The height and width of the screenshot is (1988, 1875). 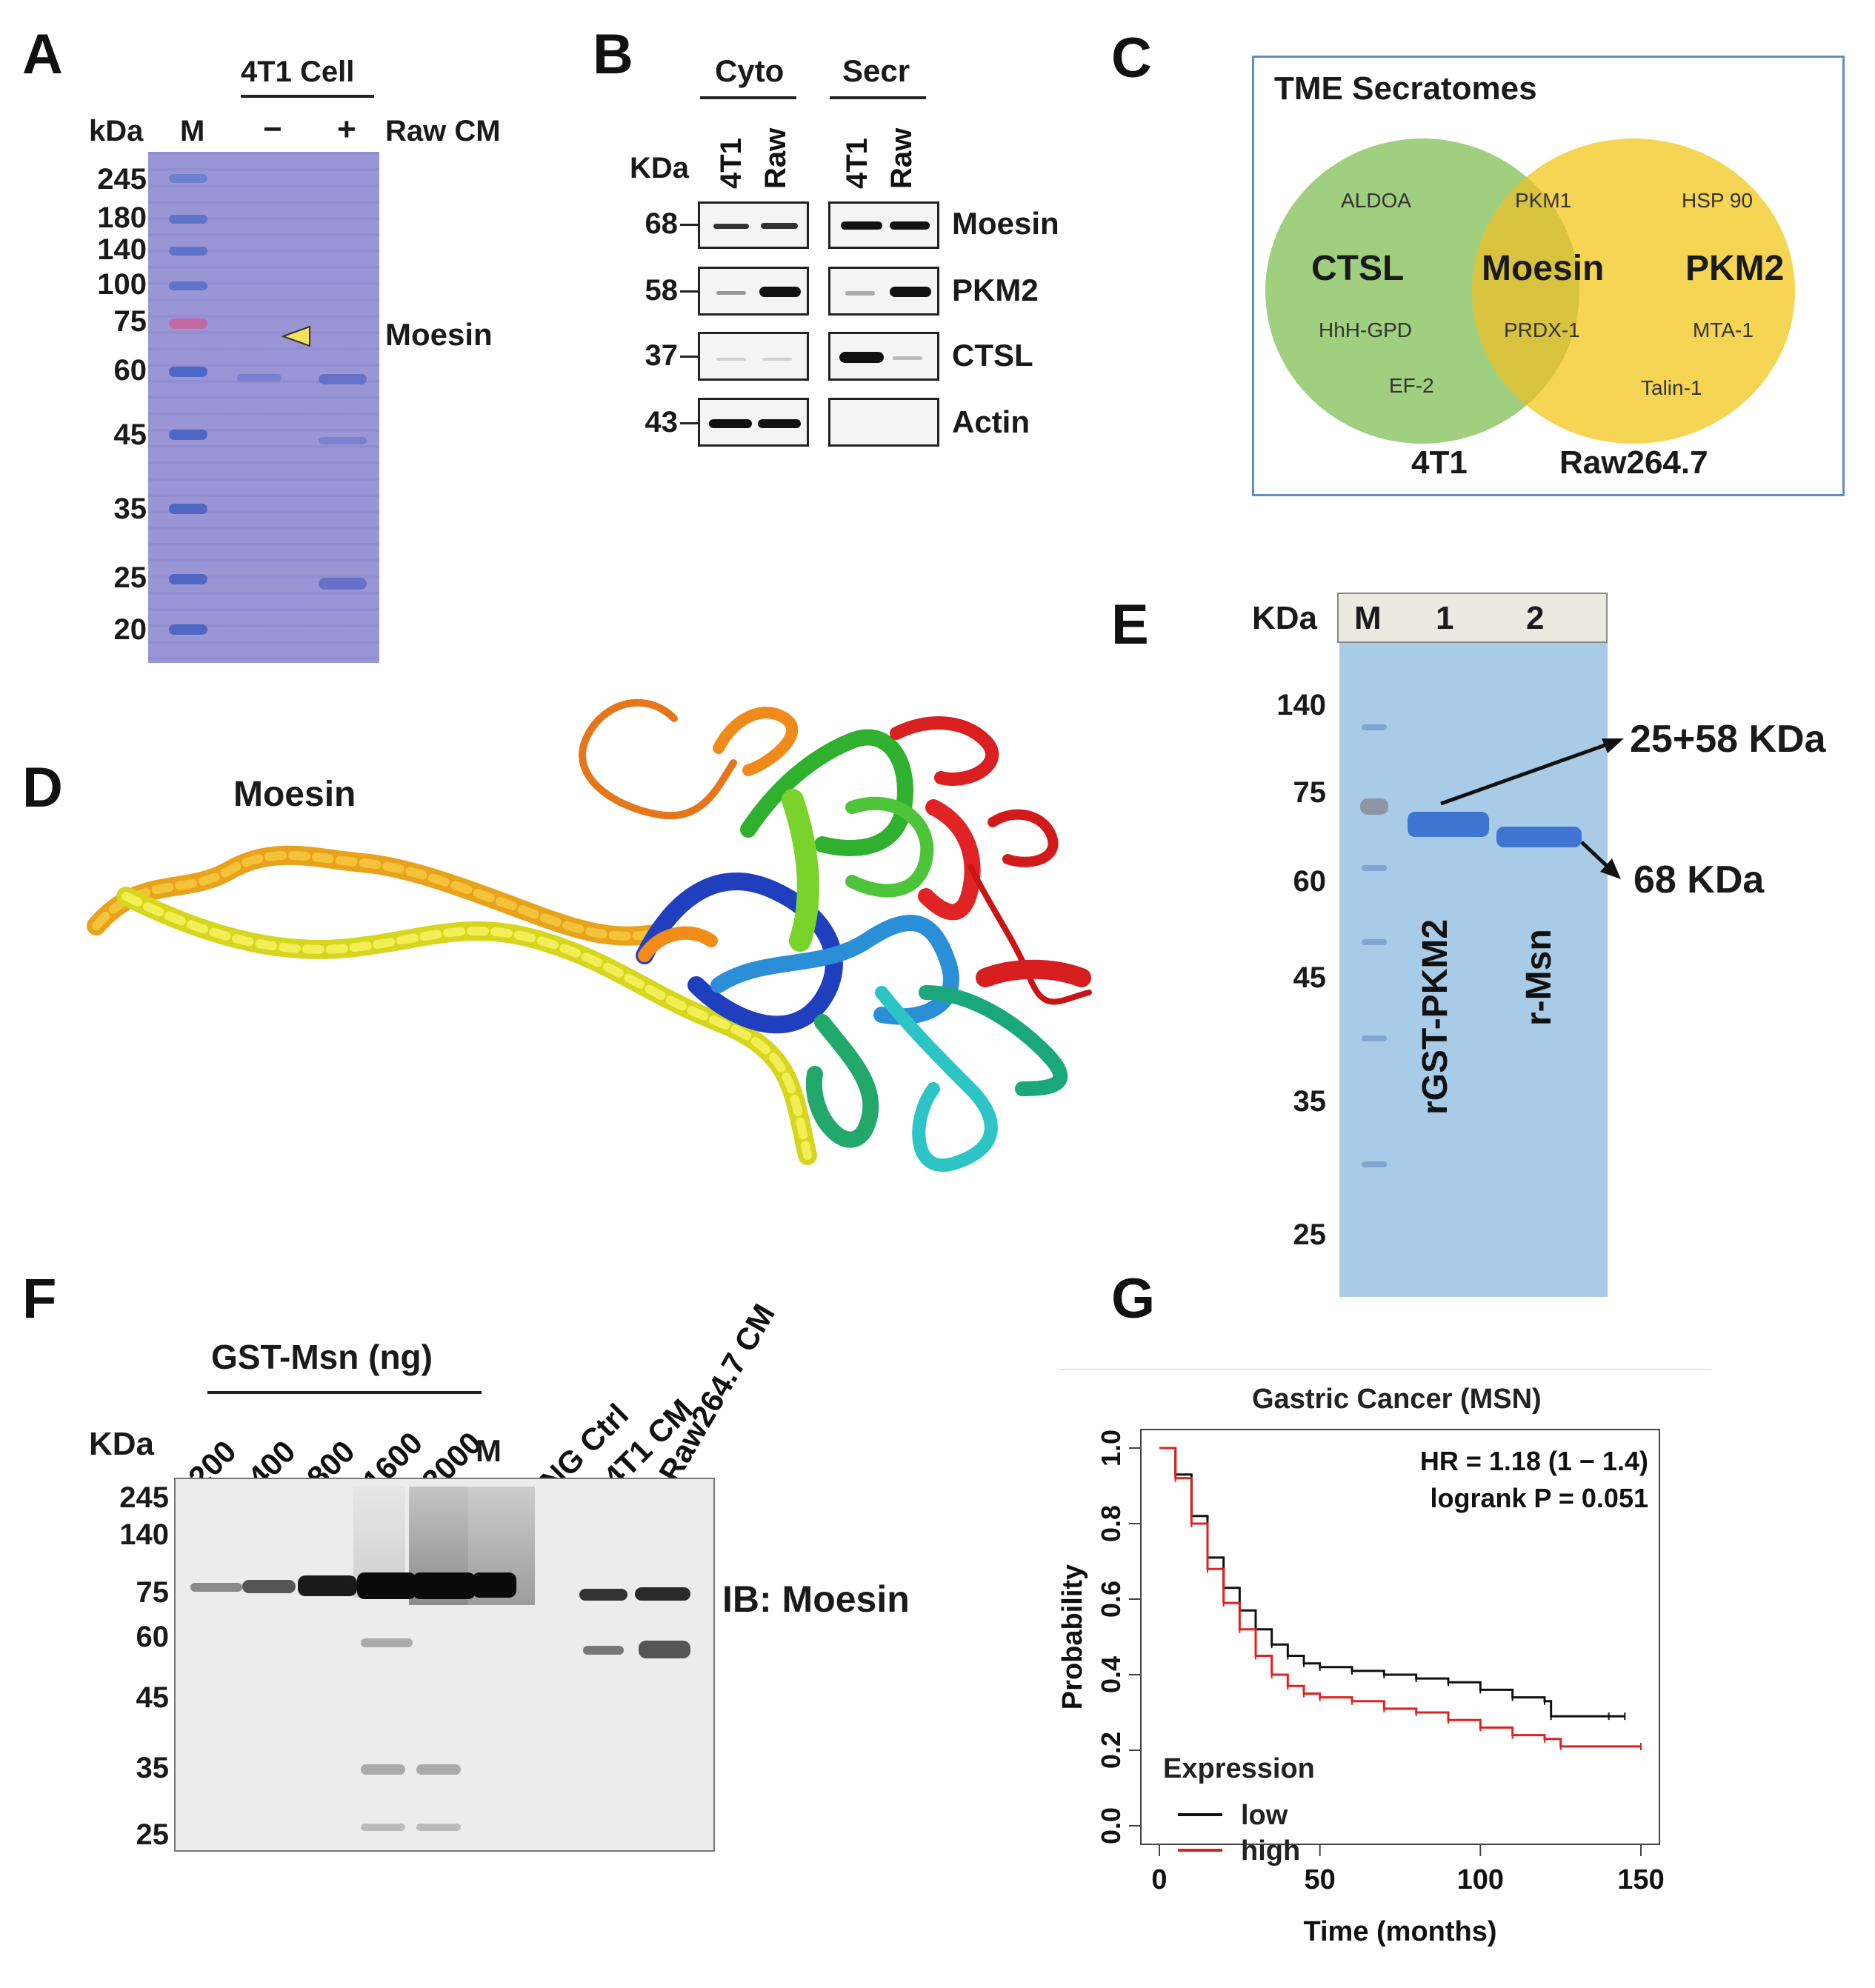 What do you see at coordinates (748, 98) in the screenshot?
I see `cyto-underline` at bounding box center [748, 98].